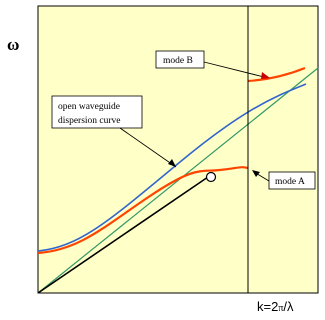  What do you see at coordinates (89, 121) in the screenshot?
I see `open-waveguide-label-line2: dispersion curve` at bounding box center [89, 121].